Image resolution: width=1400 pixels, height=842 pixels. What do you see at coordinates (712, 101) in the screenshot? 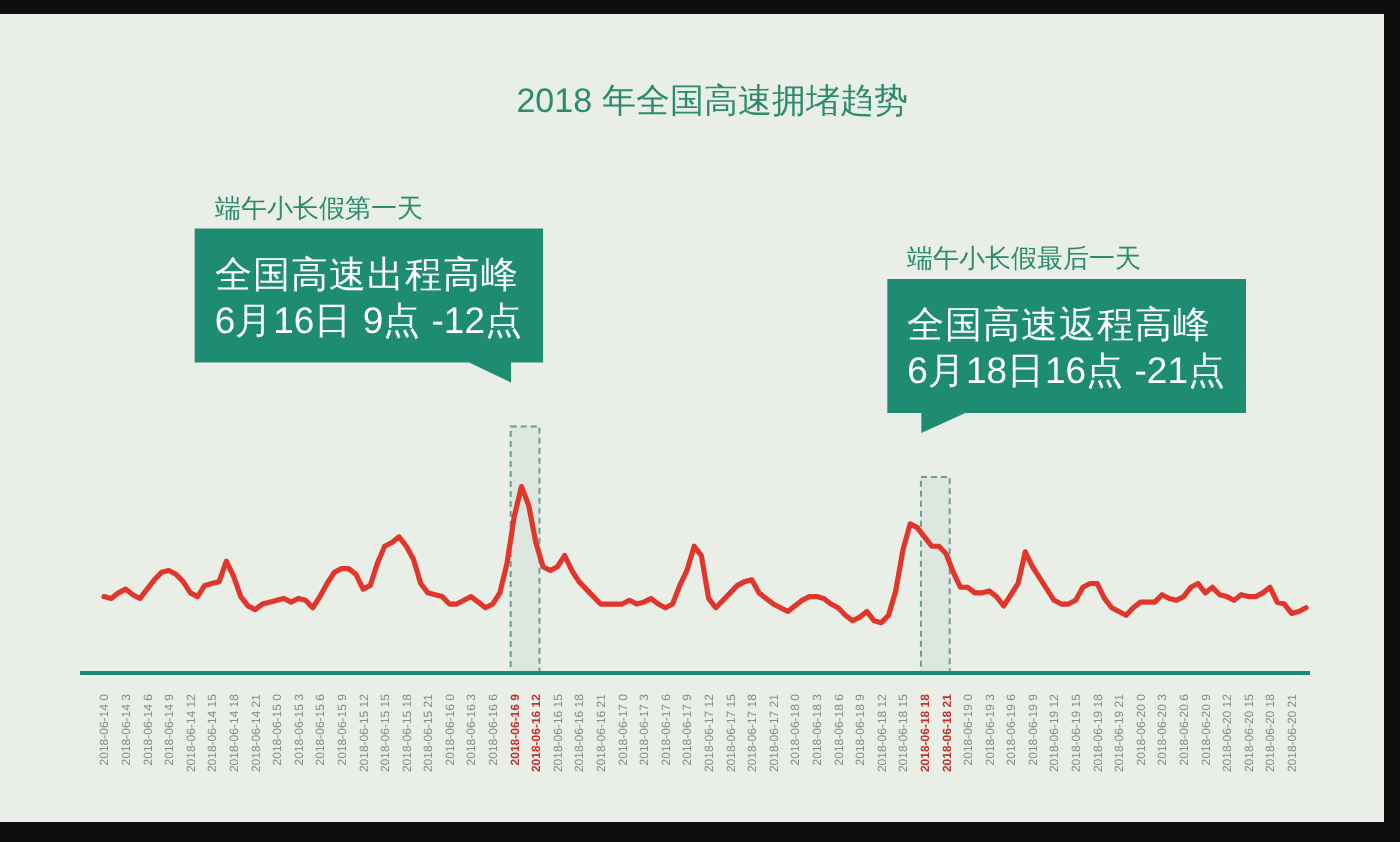
I see `chart-title: 2018 年全国高速拥堵趋势` at bounding box center [712, 101].